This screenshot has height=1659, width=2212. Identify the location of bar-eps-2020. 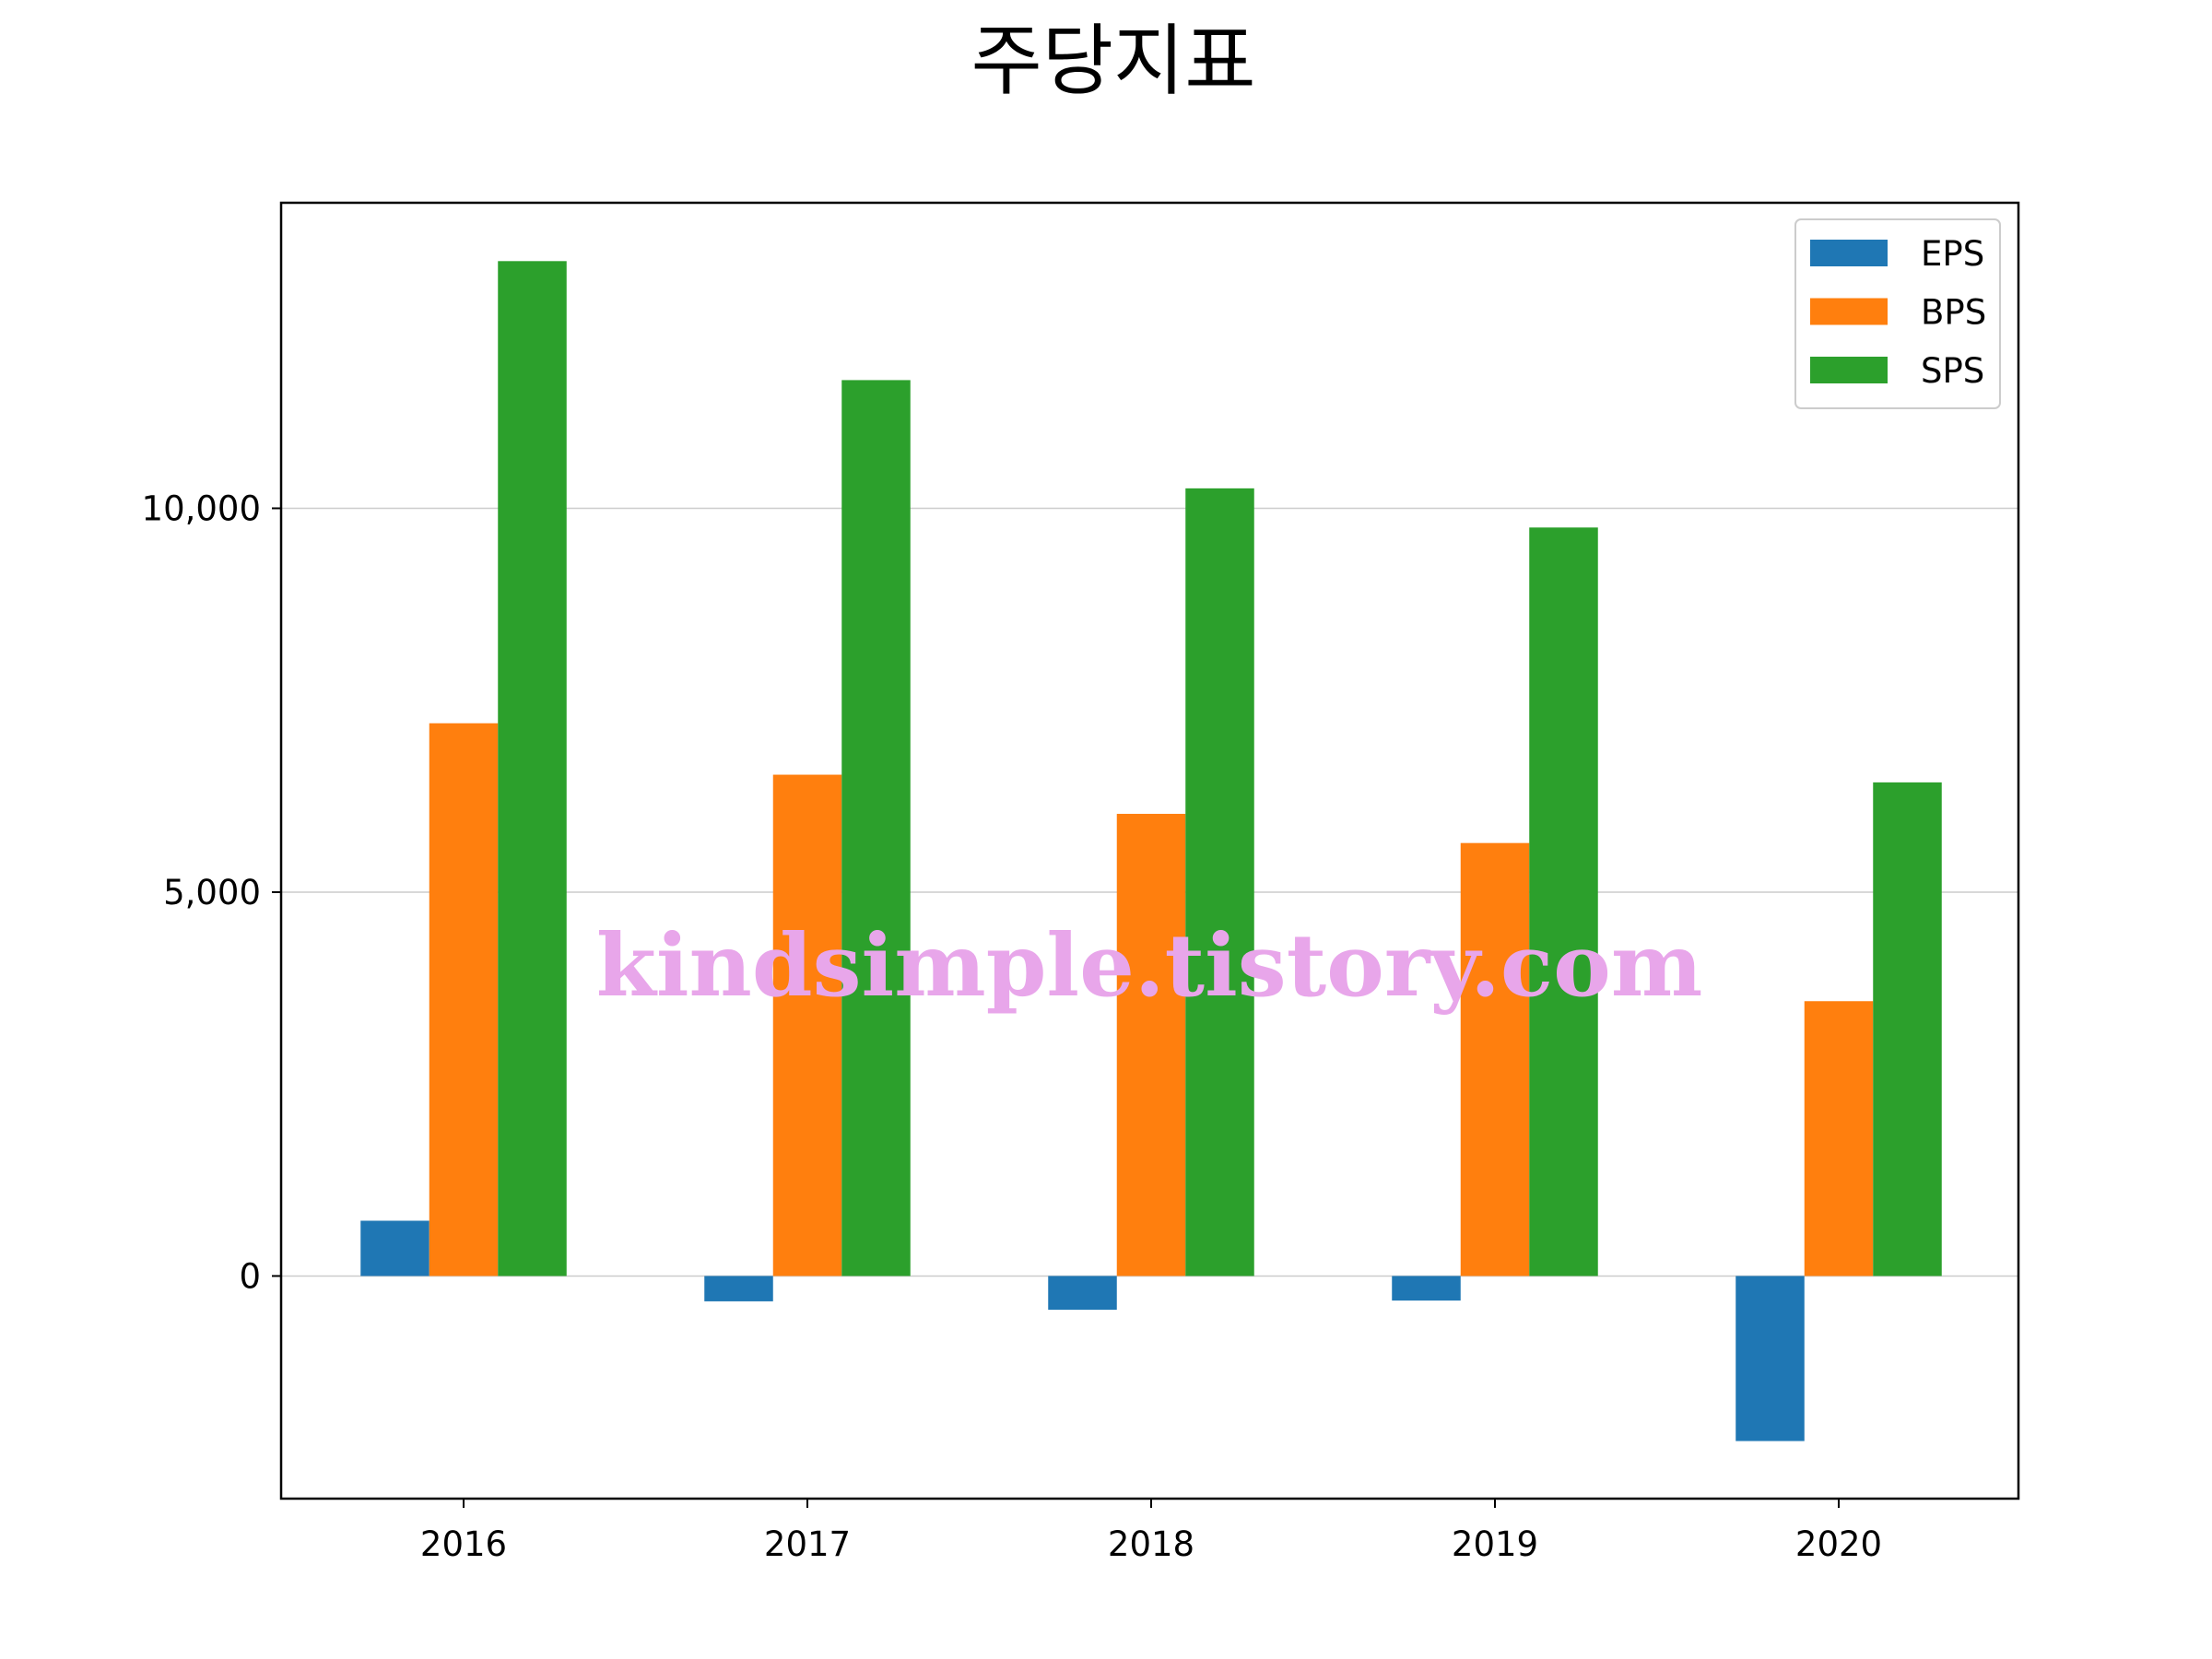
(1770, 1358).